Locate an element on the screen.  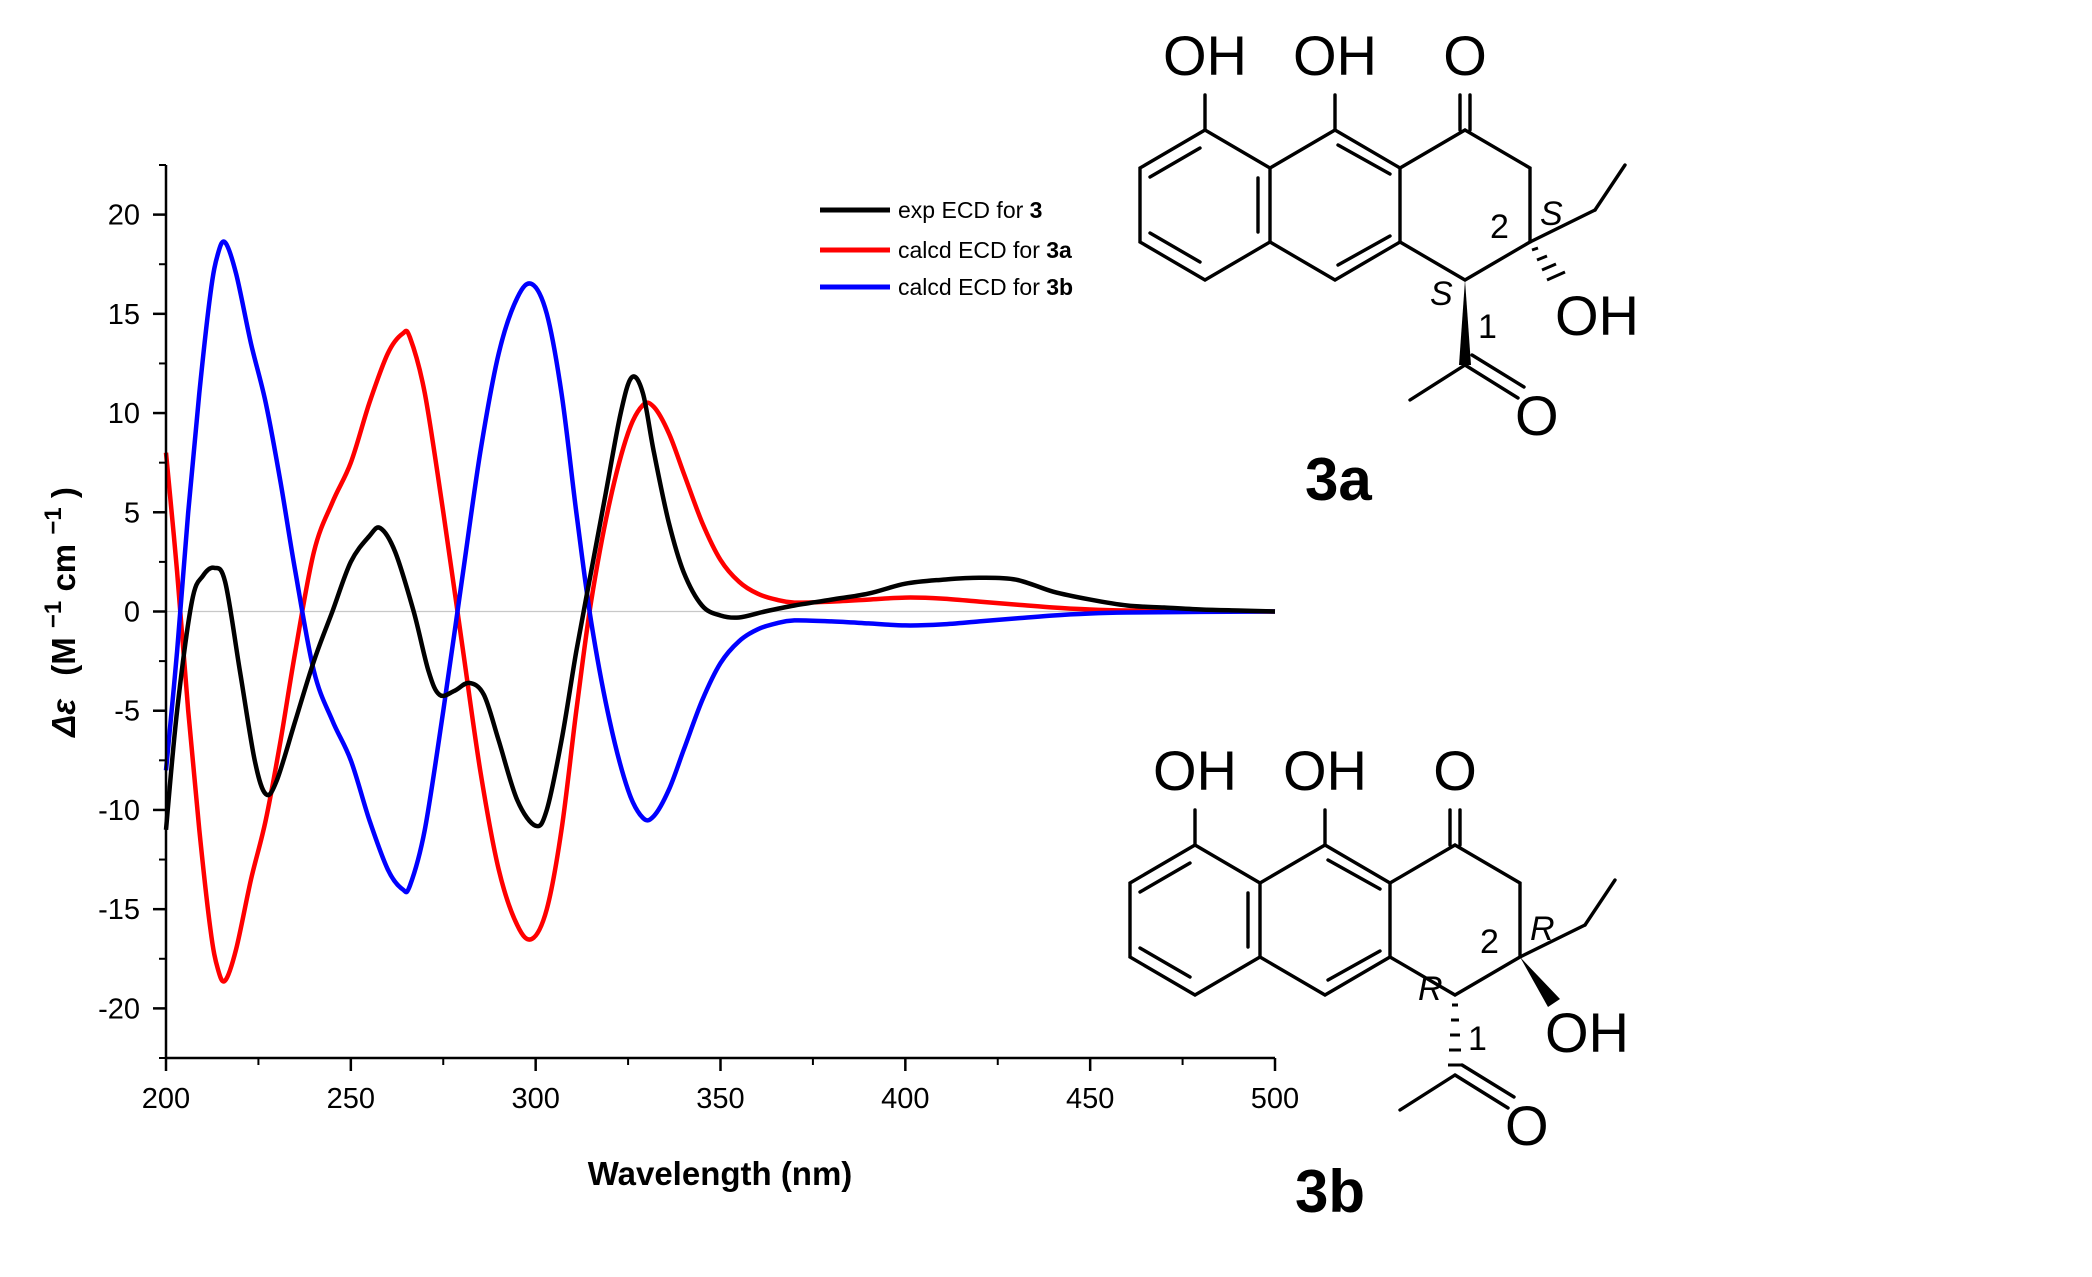
y-axis-unit-open: (M is located at coordinates (63, 656).